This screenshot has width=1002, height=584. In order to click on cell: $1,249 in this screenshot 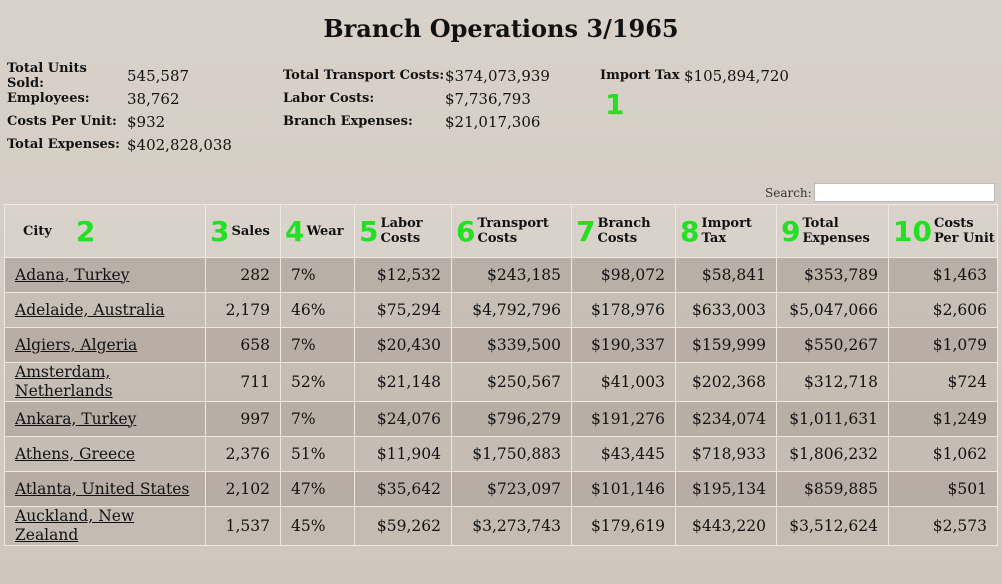, I will do `click(943, 419)`.